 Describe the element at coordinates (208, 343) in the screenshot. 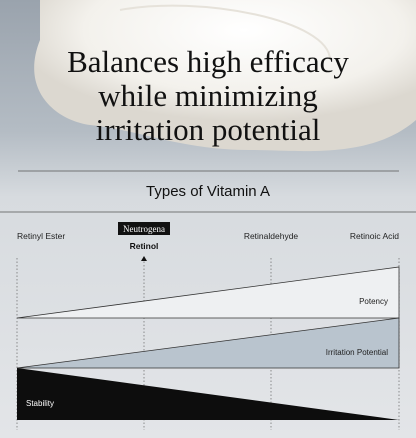

I see `irritation-wedge` at that location.